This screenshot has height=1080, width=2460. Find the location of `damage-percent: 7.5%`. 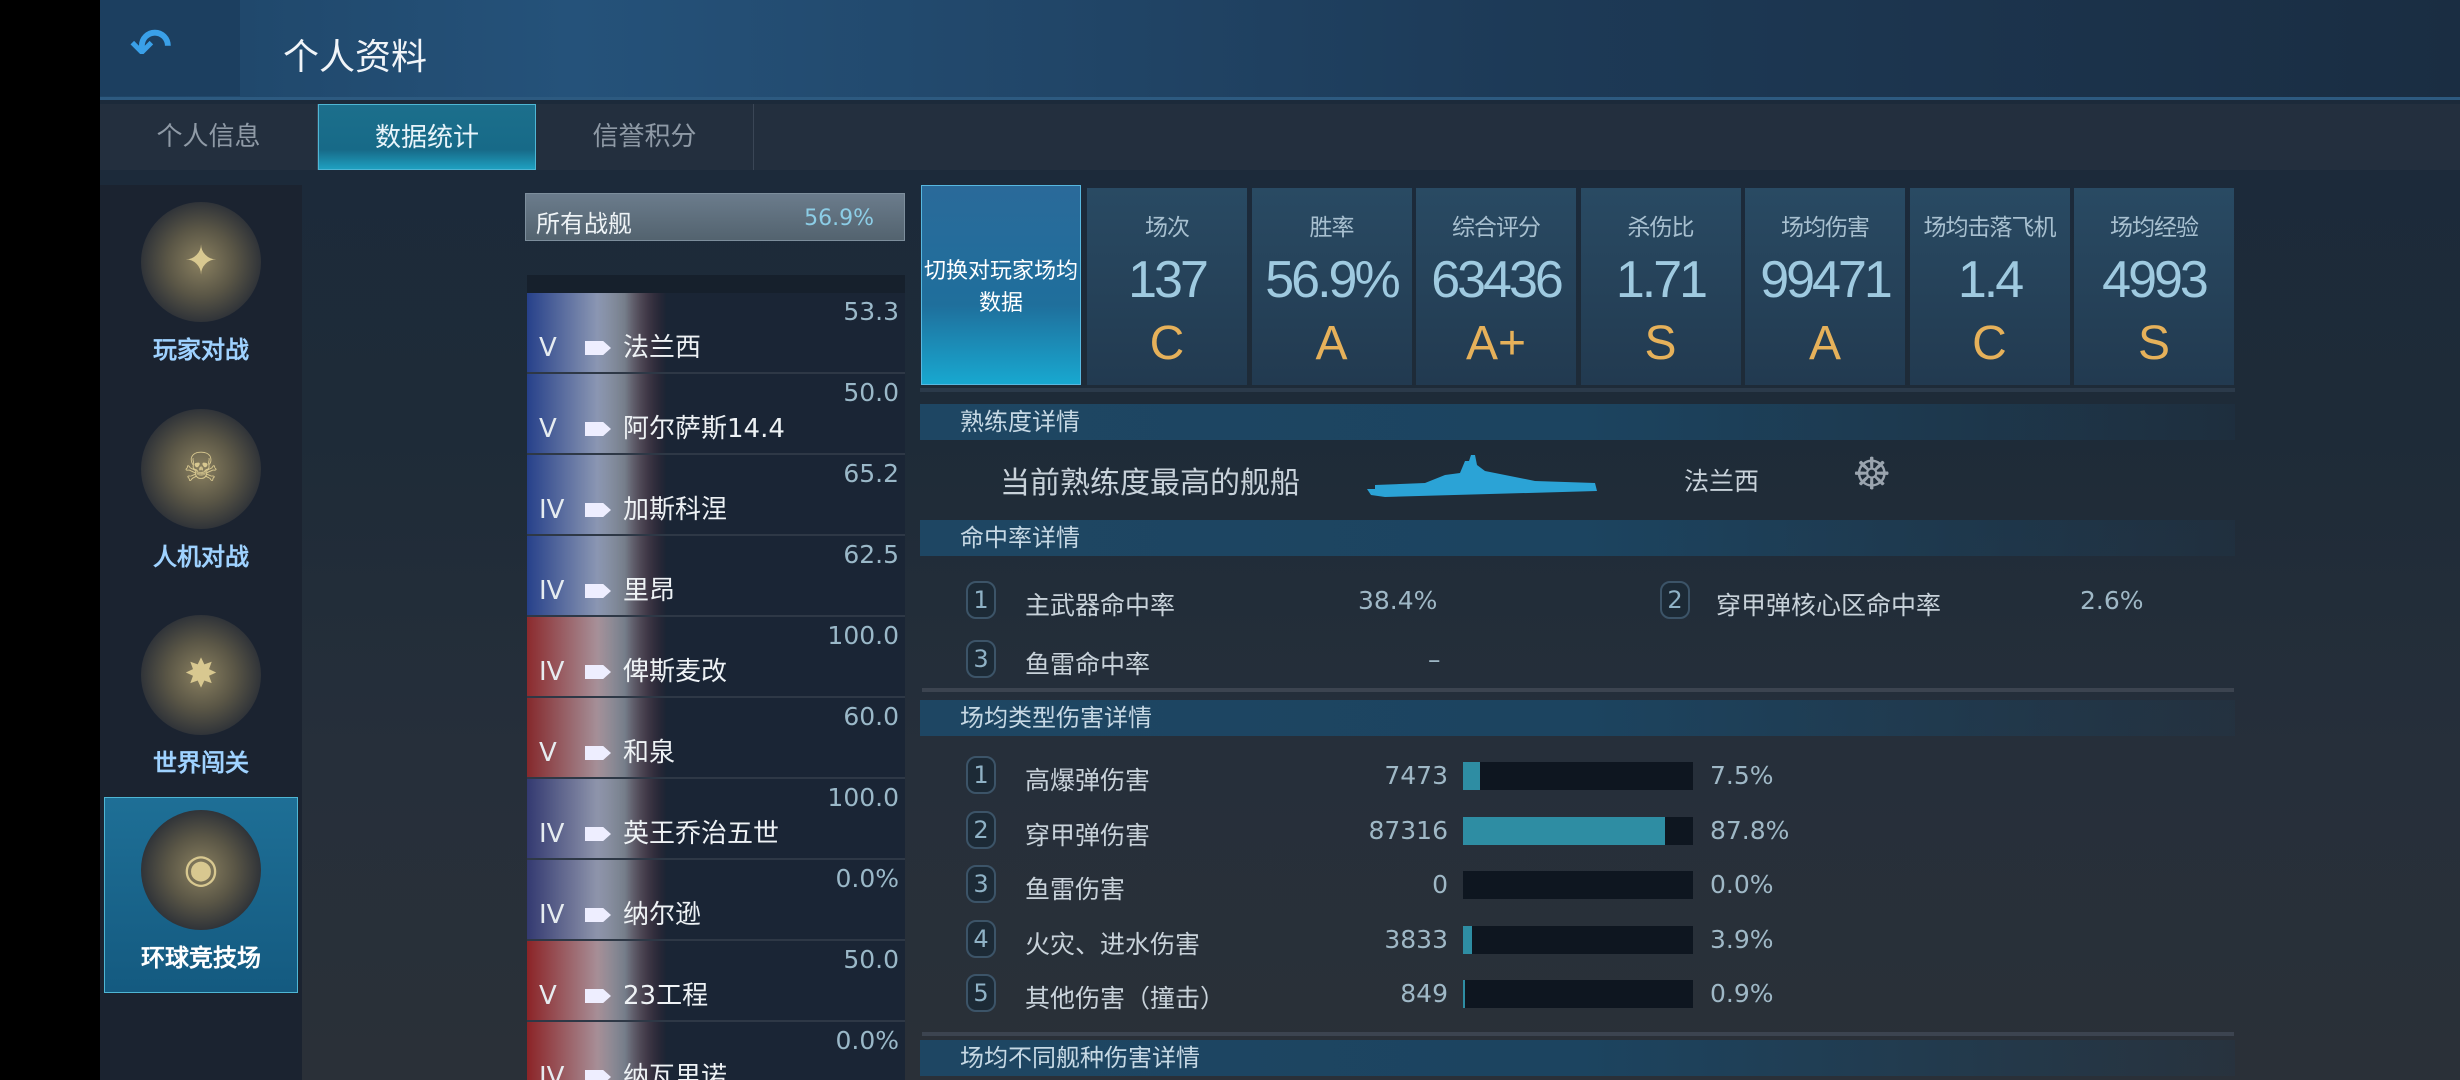

damage-percent: 7.5% is located at coordinates (1742, 775).